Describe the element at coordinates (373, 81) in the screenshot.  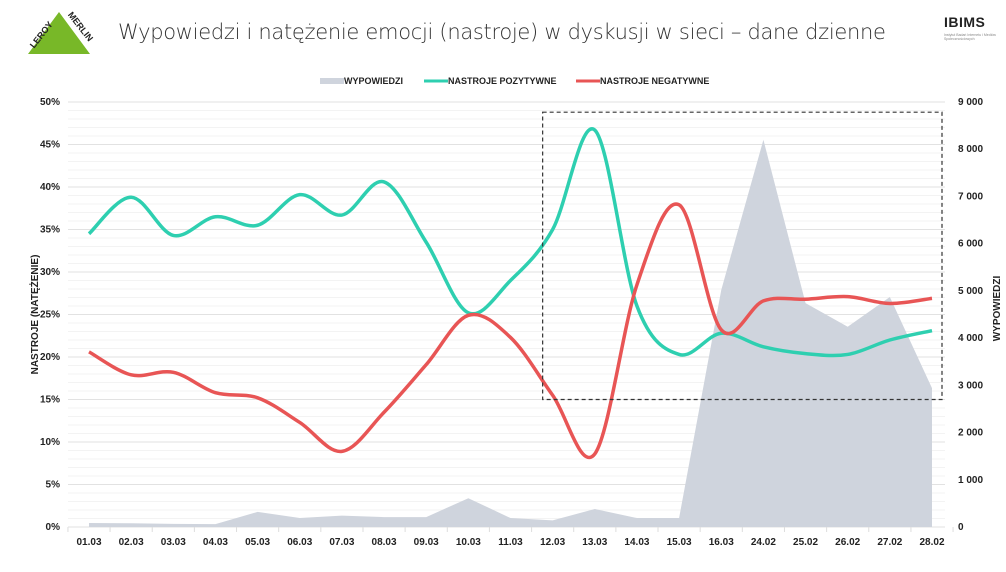
I see `legend-label: WYPOWIEDZI` at that location.